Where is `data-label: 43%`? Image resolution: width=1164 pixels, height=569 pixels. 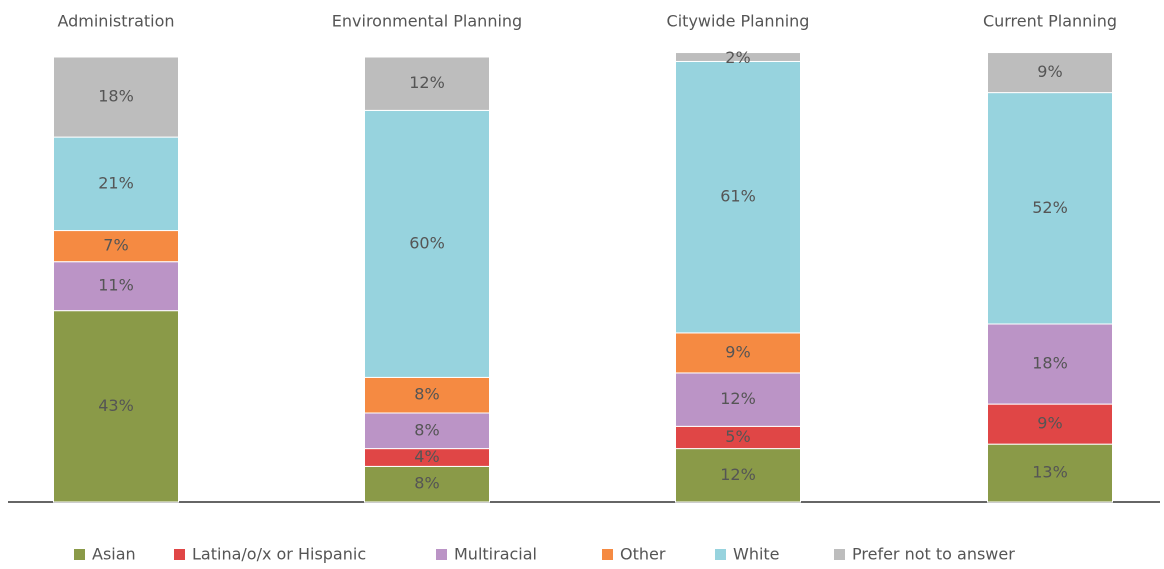
data-label: 43% is located at coordinates (116, 405).